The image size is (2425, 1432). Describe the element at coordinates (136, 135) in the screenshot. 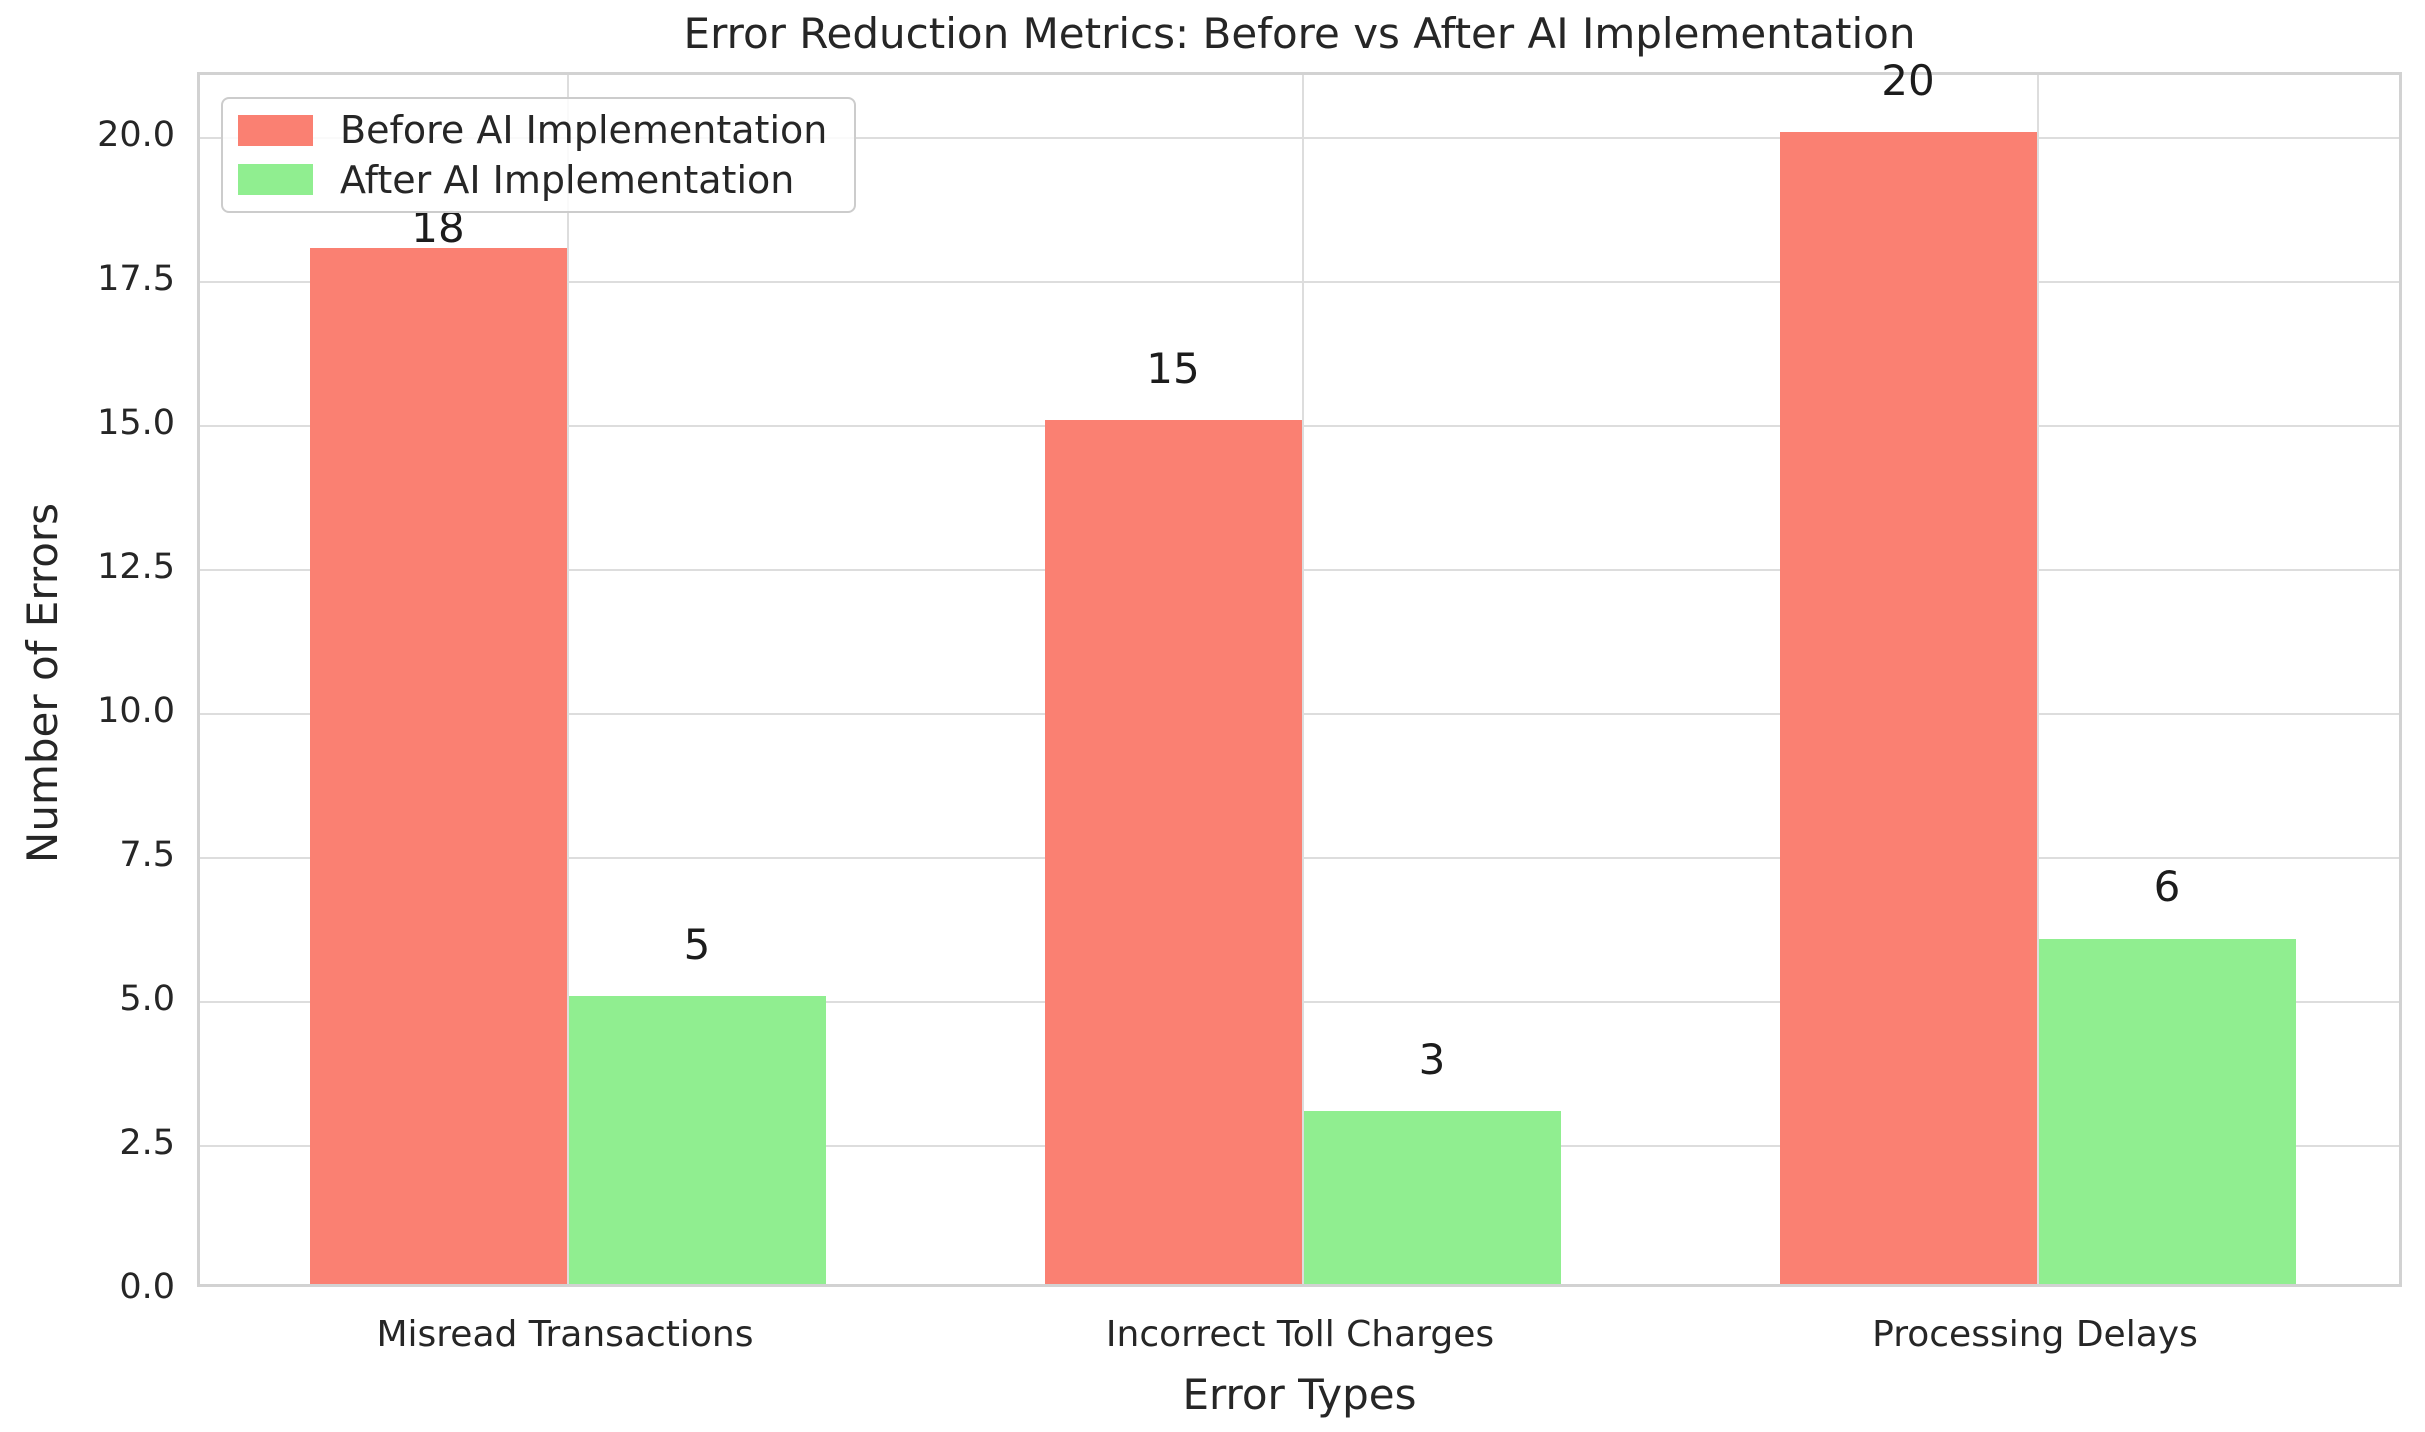

I see `y-tick-label: 20.0` at that location.